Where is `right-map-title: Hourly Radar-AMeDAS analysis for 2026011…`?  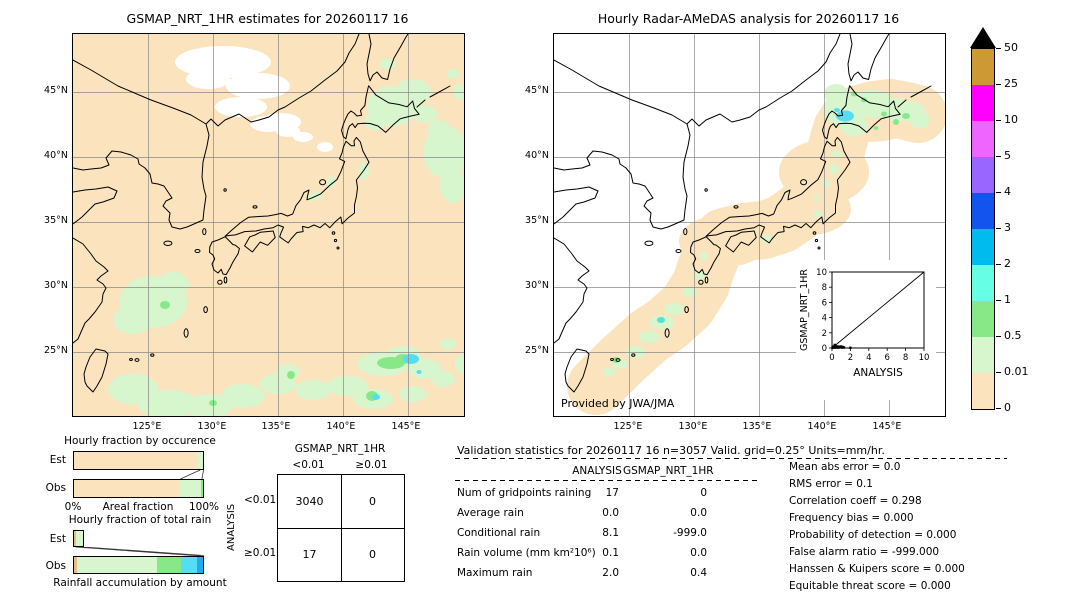 right-map-title: Hourly Radar-AMeDAS analysis for 2026011… is located at coordinates (748, 18).